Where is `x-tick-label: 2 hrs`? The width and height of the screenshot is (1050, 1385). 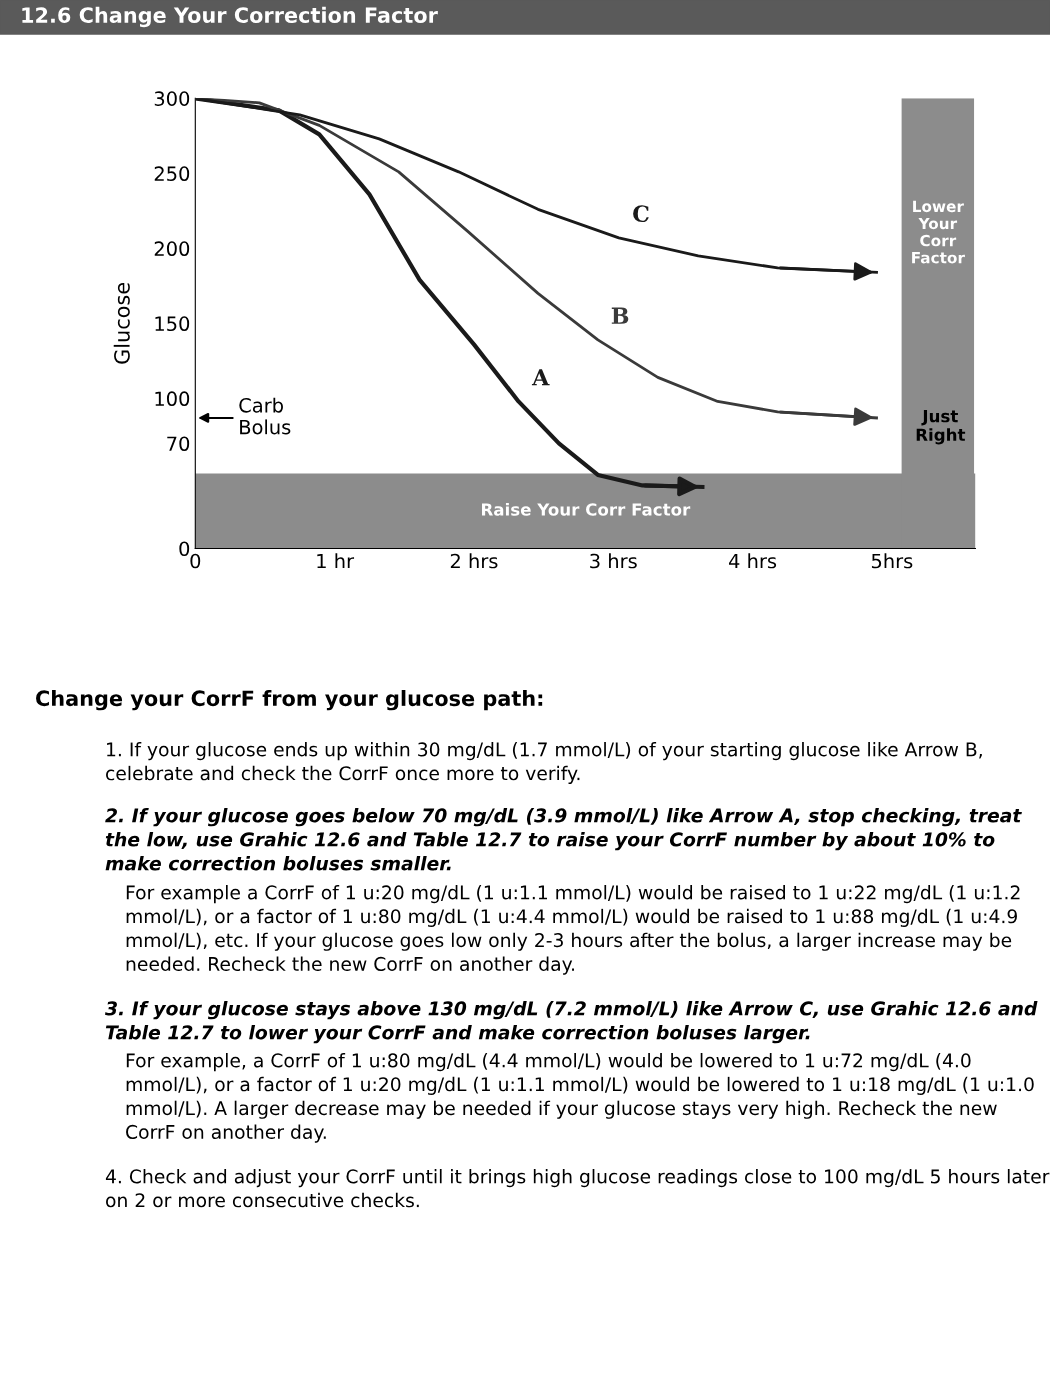
x-tick-label: 2 hrs is located at coordinates (474, 561).